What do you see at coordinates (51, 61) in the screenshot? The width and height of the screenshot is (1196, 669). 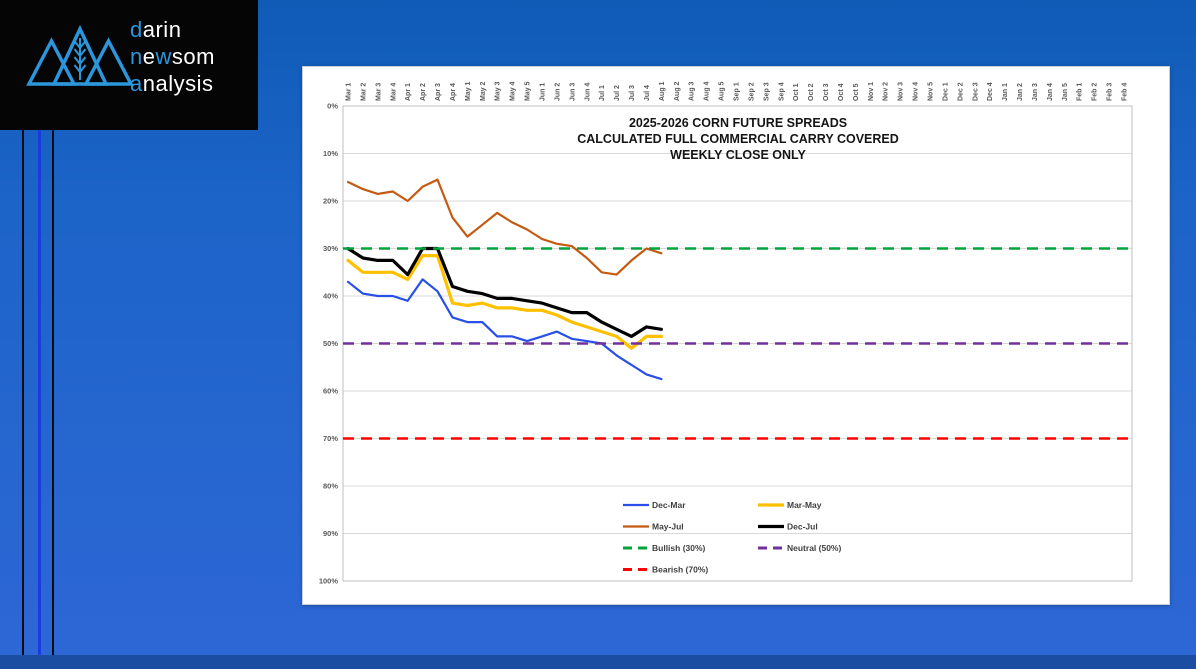 I see `left-triangle` at bounding box center [51, 61].